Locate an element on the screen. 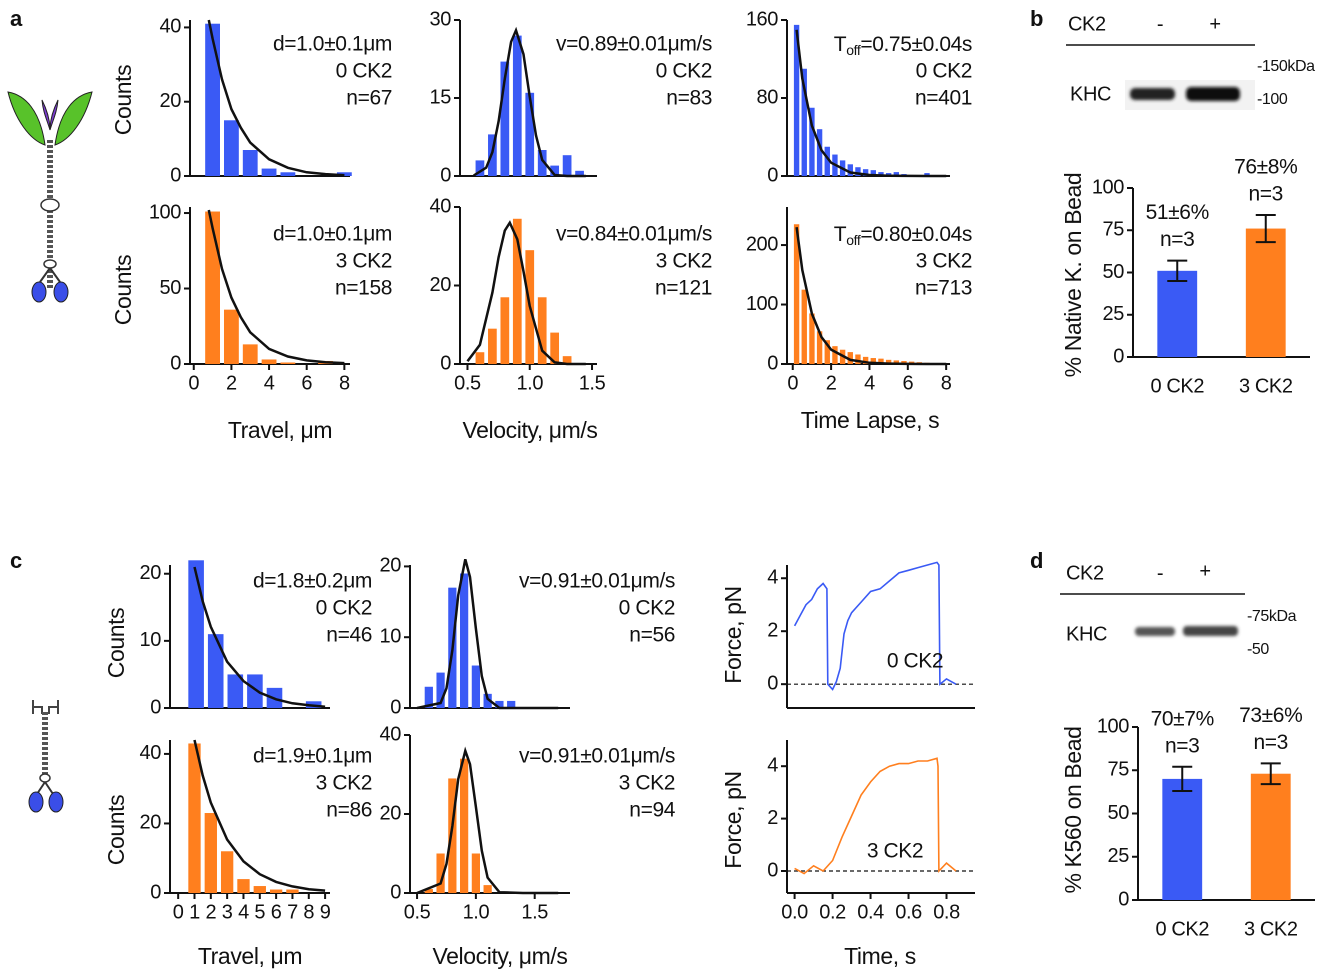  x-tick-label: 3 CK2 is located at coordinates (1266, 386).